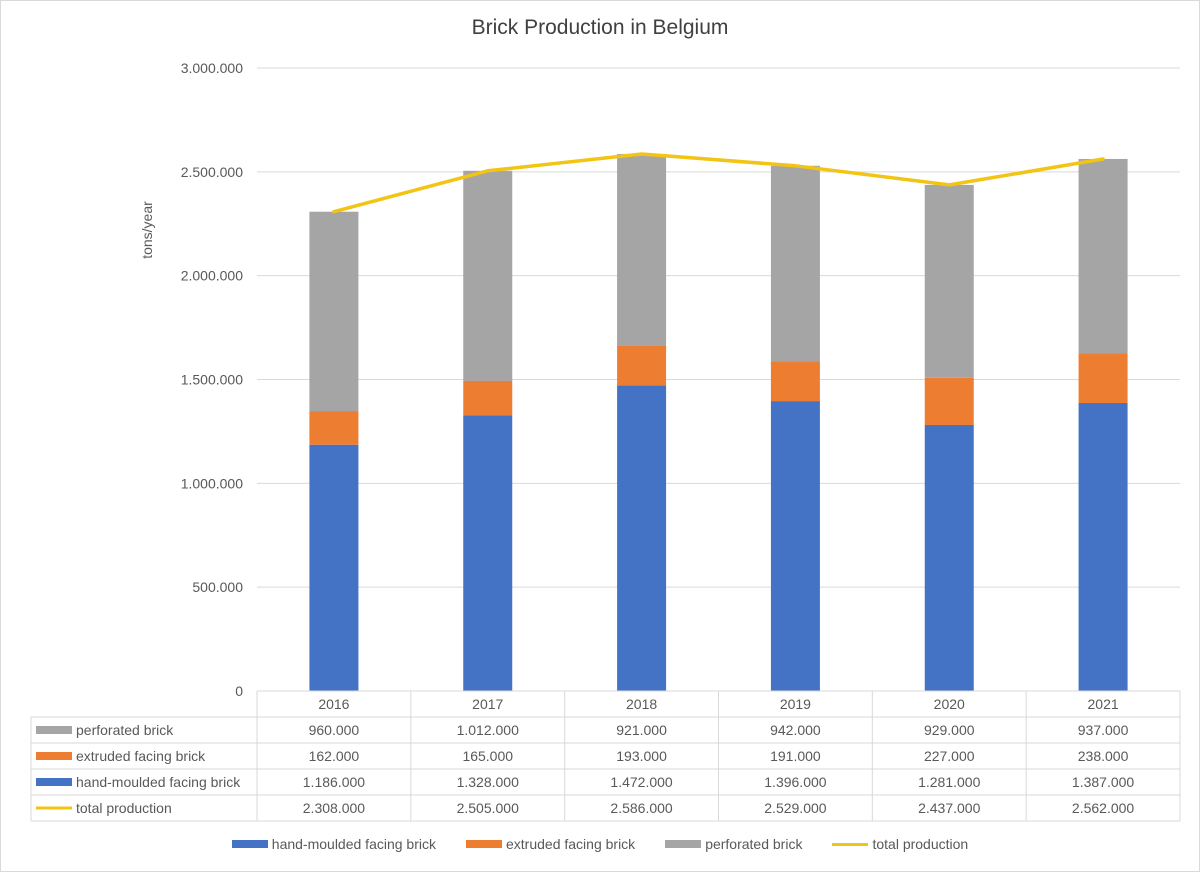 This screenshot has height=872, width=1200. What do you see at coordinates (212, 483) in the screenshot?
I see `y-tick-label: 1.000.000` at bounding box center [212, 483].